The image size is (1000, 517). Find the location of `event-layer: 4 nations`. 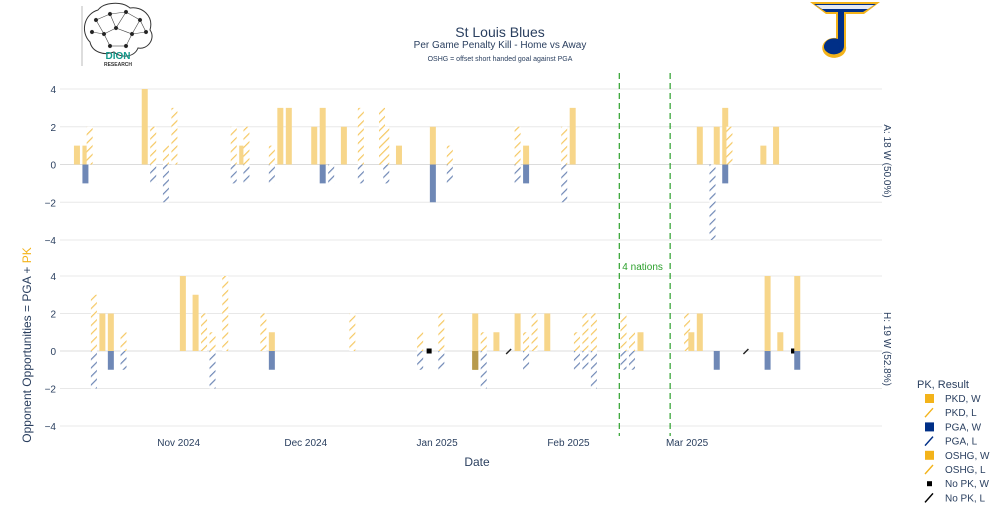

event-layer: 4 nations is located at coordinates (644, 254).